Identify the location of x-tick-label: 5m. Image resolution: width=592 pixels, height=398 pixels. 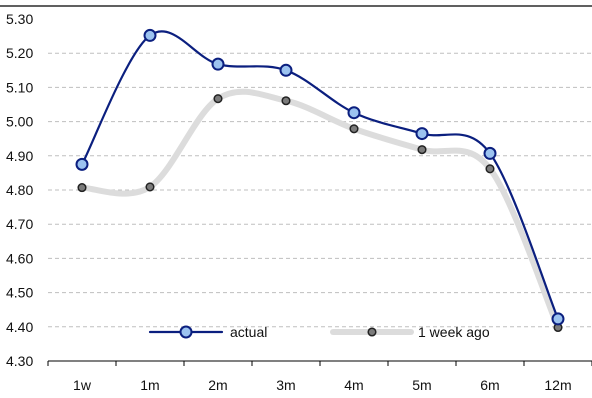
(421, 385).